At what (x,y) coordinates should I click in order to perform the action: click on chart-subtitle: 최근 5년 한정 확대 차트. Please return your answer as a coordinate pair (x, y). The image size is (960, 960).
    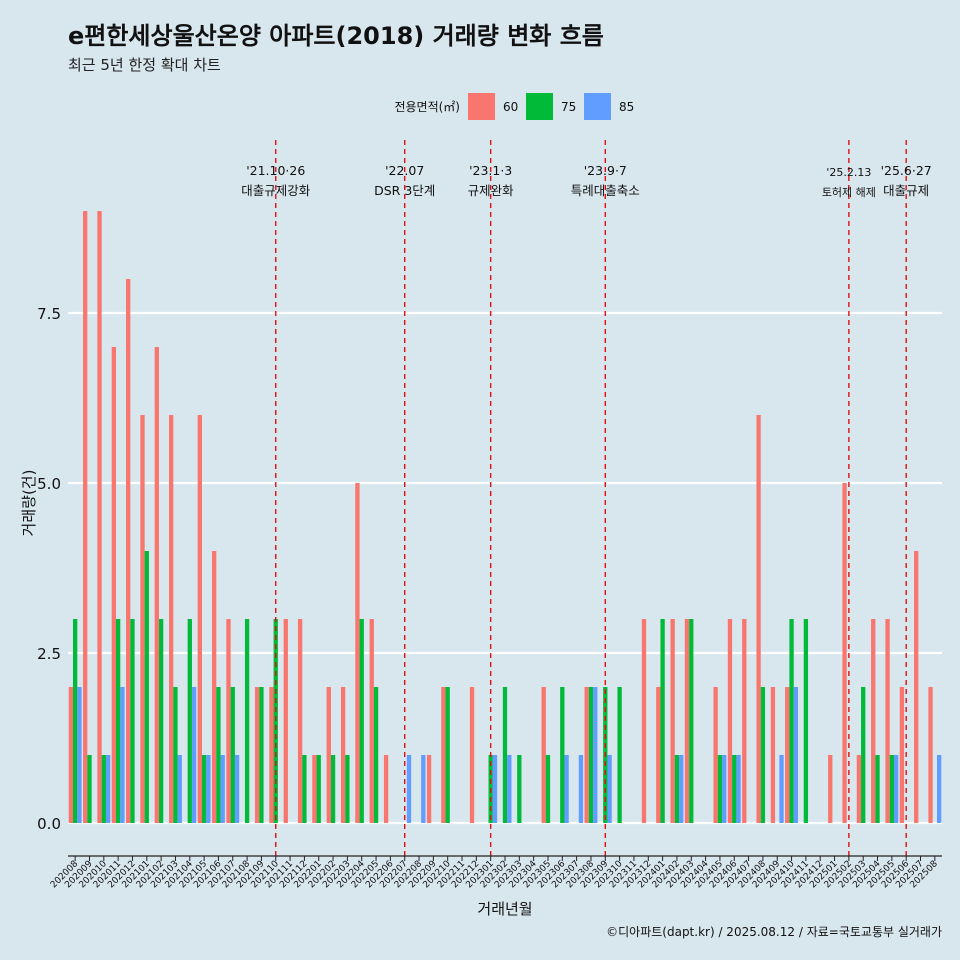
    Looking at the image, I should click on (144, 65).